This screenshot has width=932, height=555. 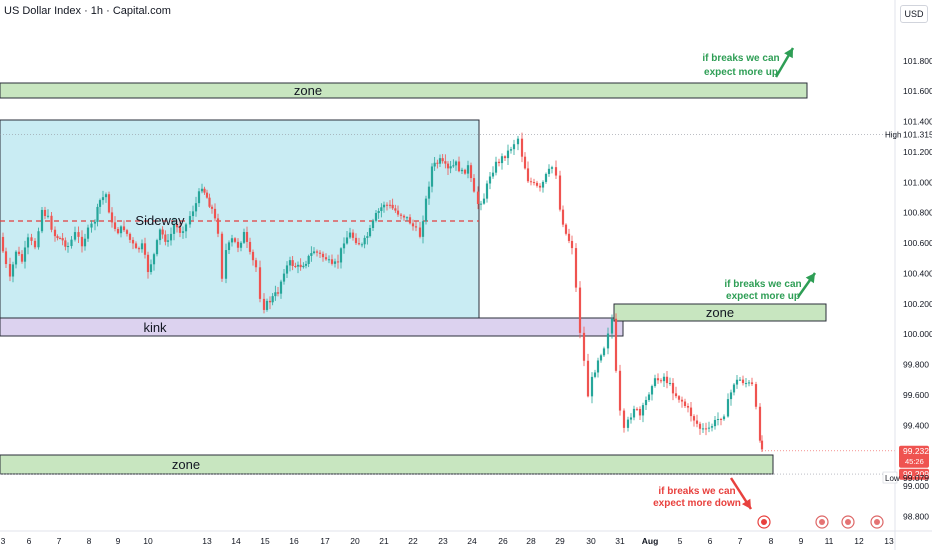 What do you see at coordinates (591, 541) in the screenshot?
I see `x-tick-label: 30` at bounding box center [591, 541].